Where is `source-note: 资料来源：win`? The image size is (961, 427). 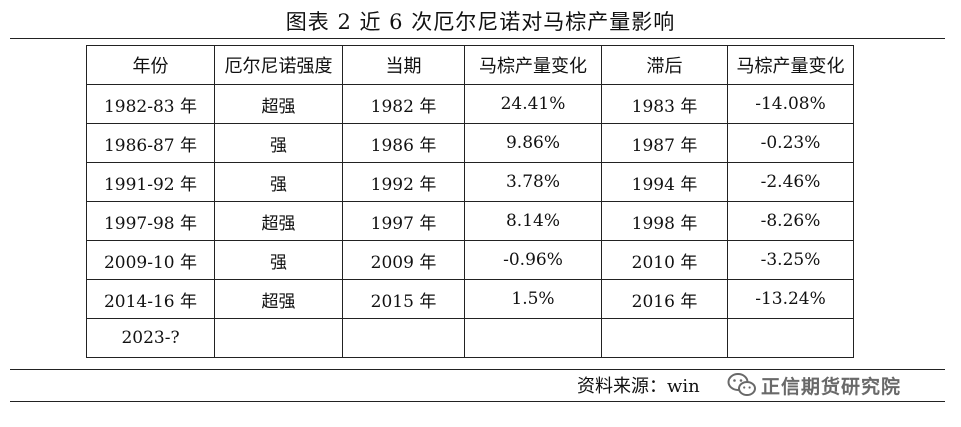
source-note: 资料来源：win is located at coordinates (638, 386).